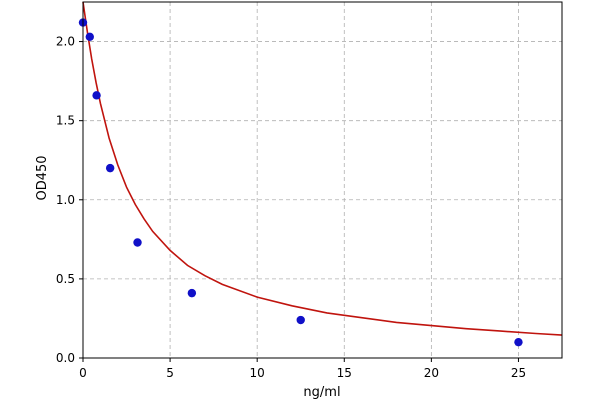 The image size is (600, 404). What do you see at coordinates (257, 373) in the screenshot?
I see `x-tick-label: 10` at bounding box center [257, 373].